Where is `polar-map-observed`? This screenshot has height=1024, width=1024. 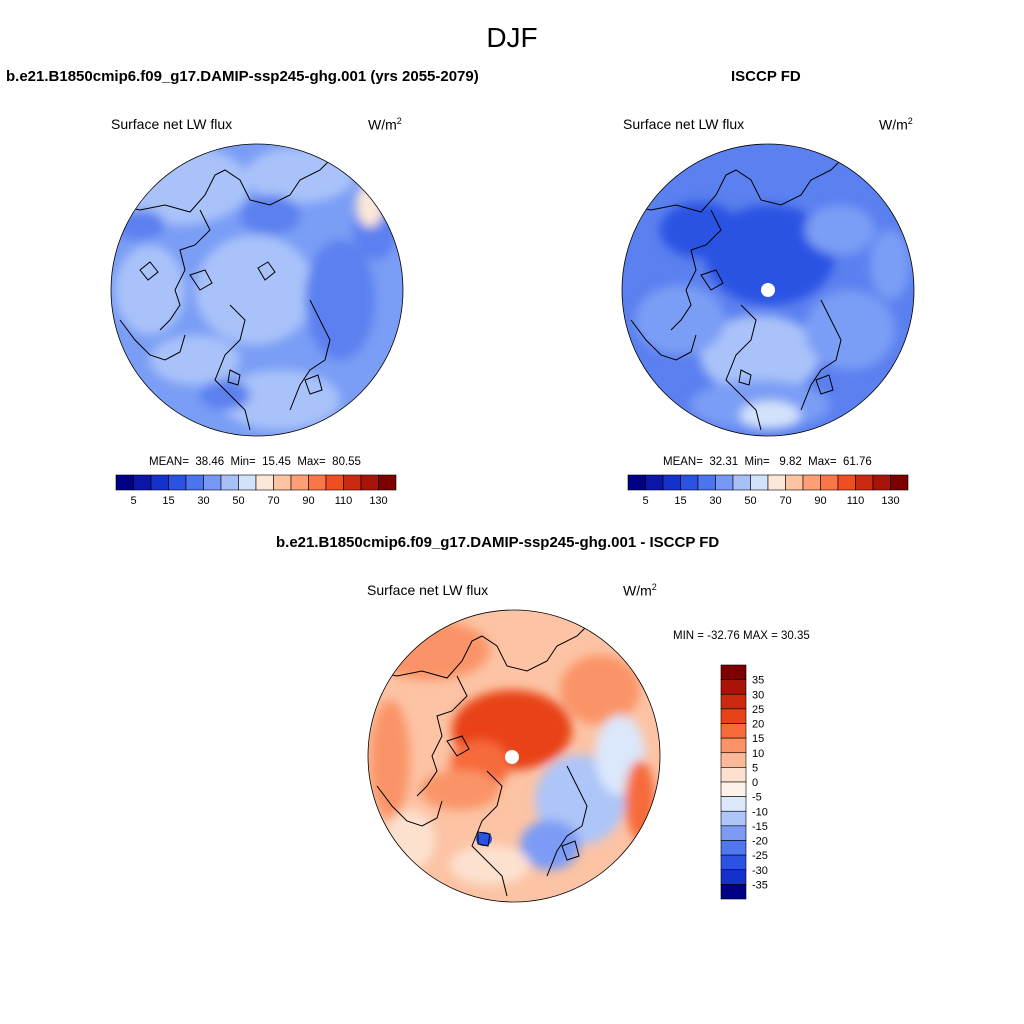 polar-map-observed is located at coordinates (768, 290).